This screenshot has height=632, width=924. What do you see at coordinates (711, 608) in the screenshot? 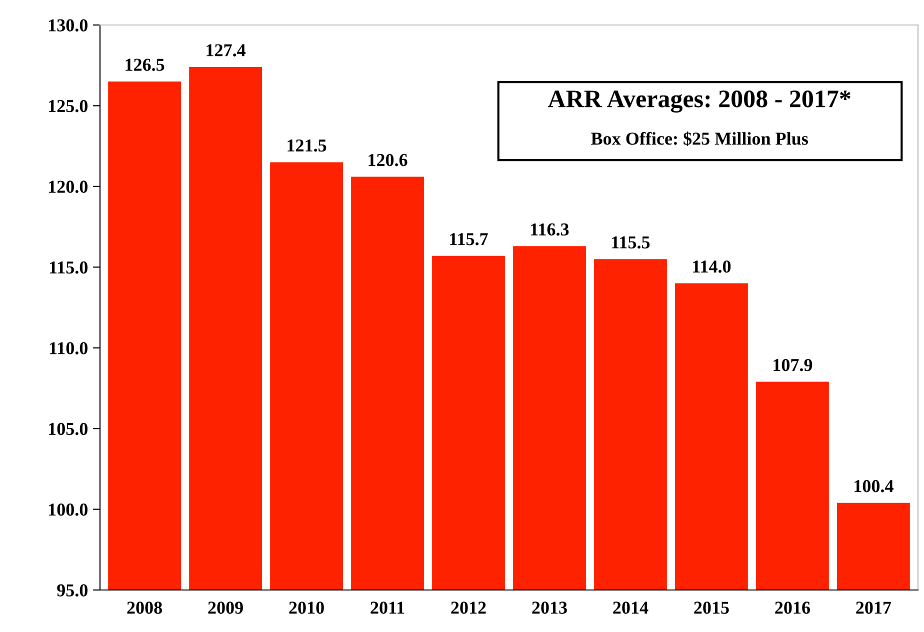
I see `x-tick-label: 2015` at bounding box center [711, 608].